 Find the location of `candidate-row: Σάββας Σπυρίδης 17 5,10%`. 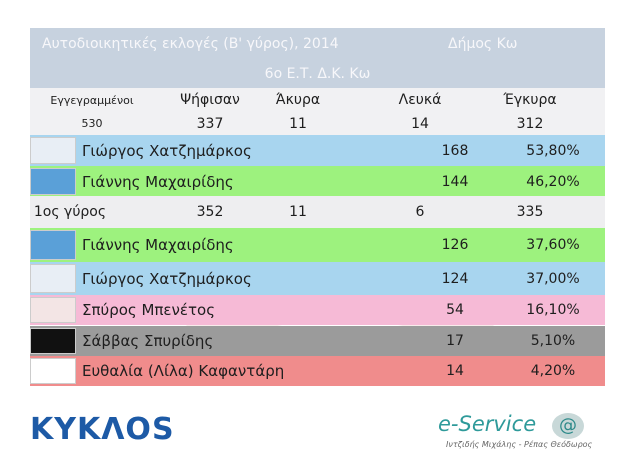

candidate-row: Σάββας Σπυρίδης 17 5,10% is located at coordinates (317, 341).